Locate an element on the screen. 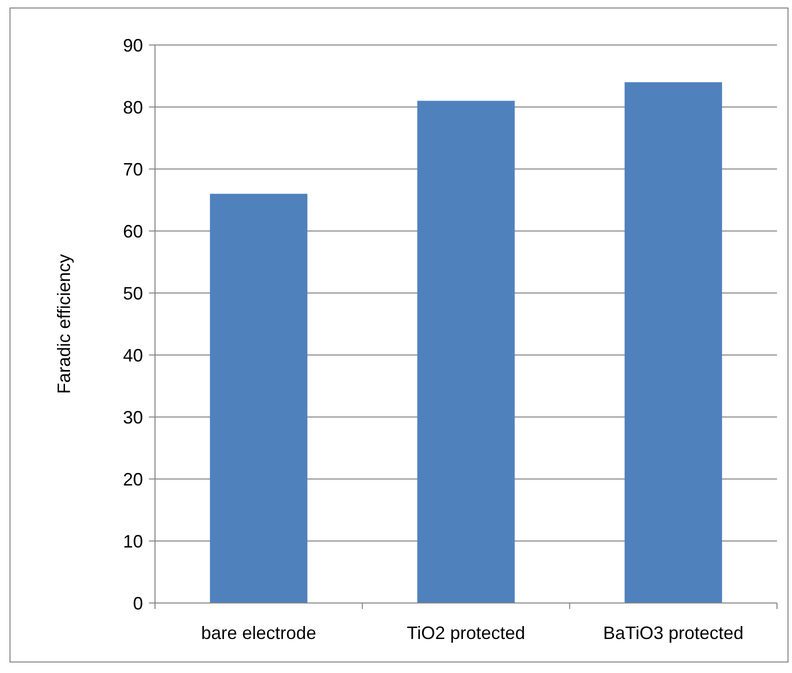  y-axis-title: Faradic efficiency is located at coordinates (64, 324).